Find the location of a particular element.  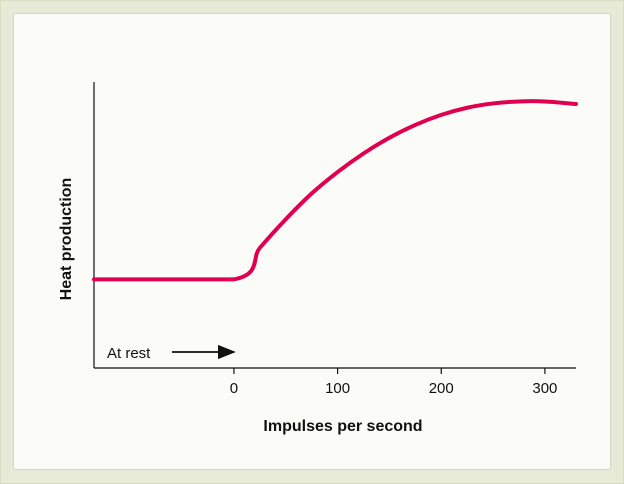

x-tick-label: 0 is located at coordinates (234, 388).